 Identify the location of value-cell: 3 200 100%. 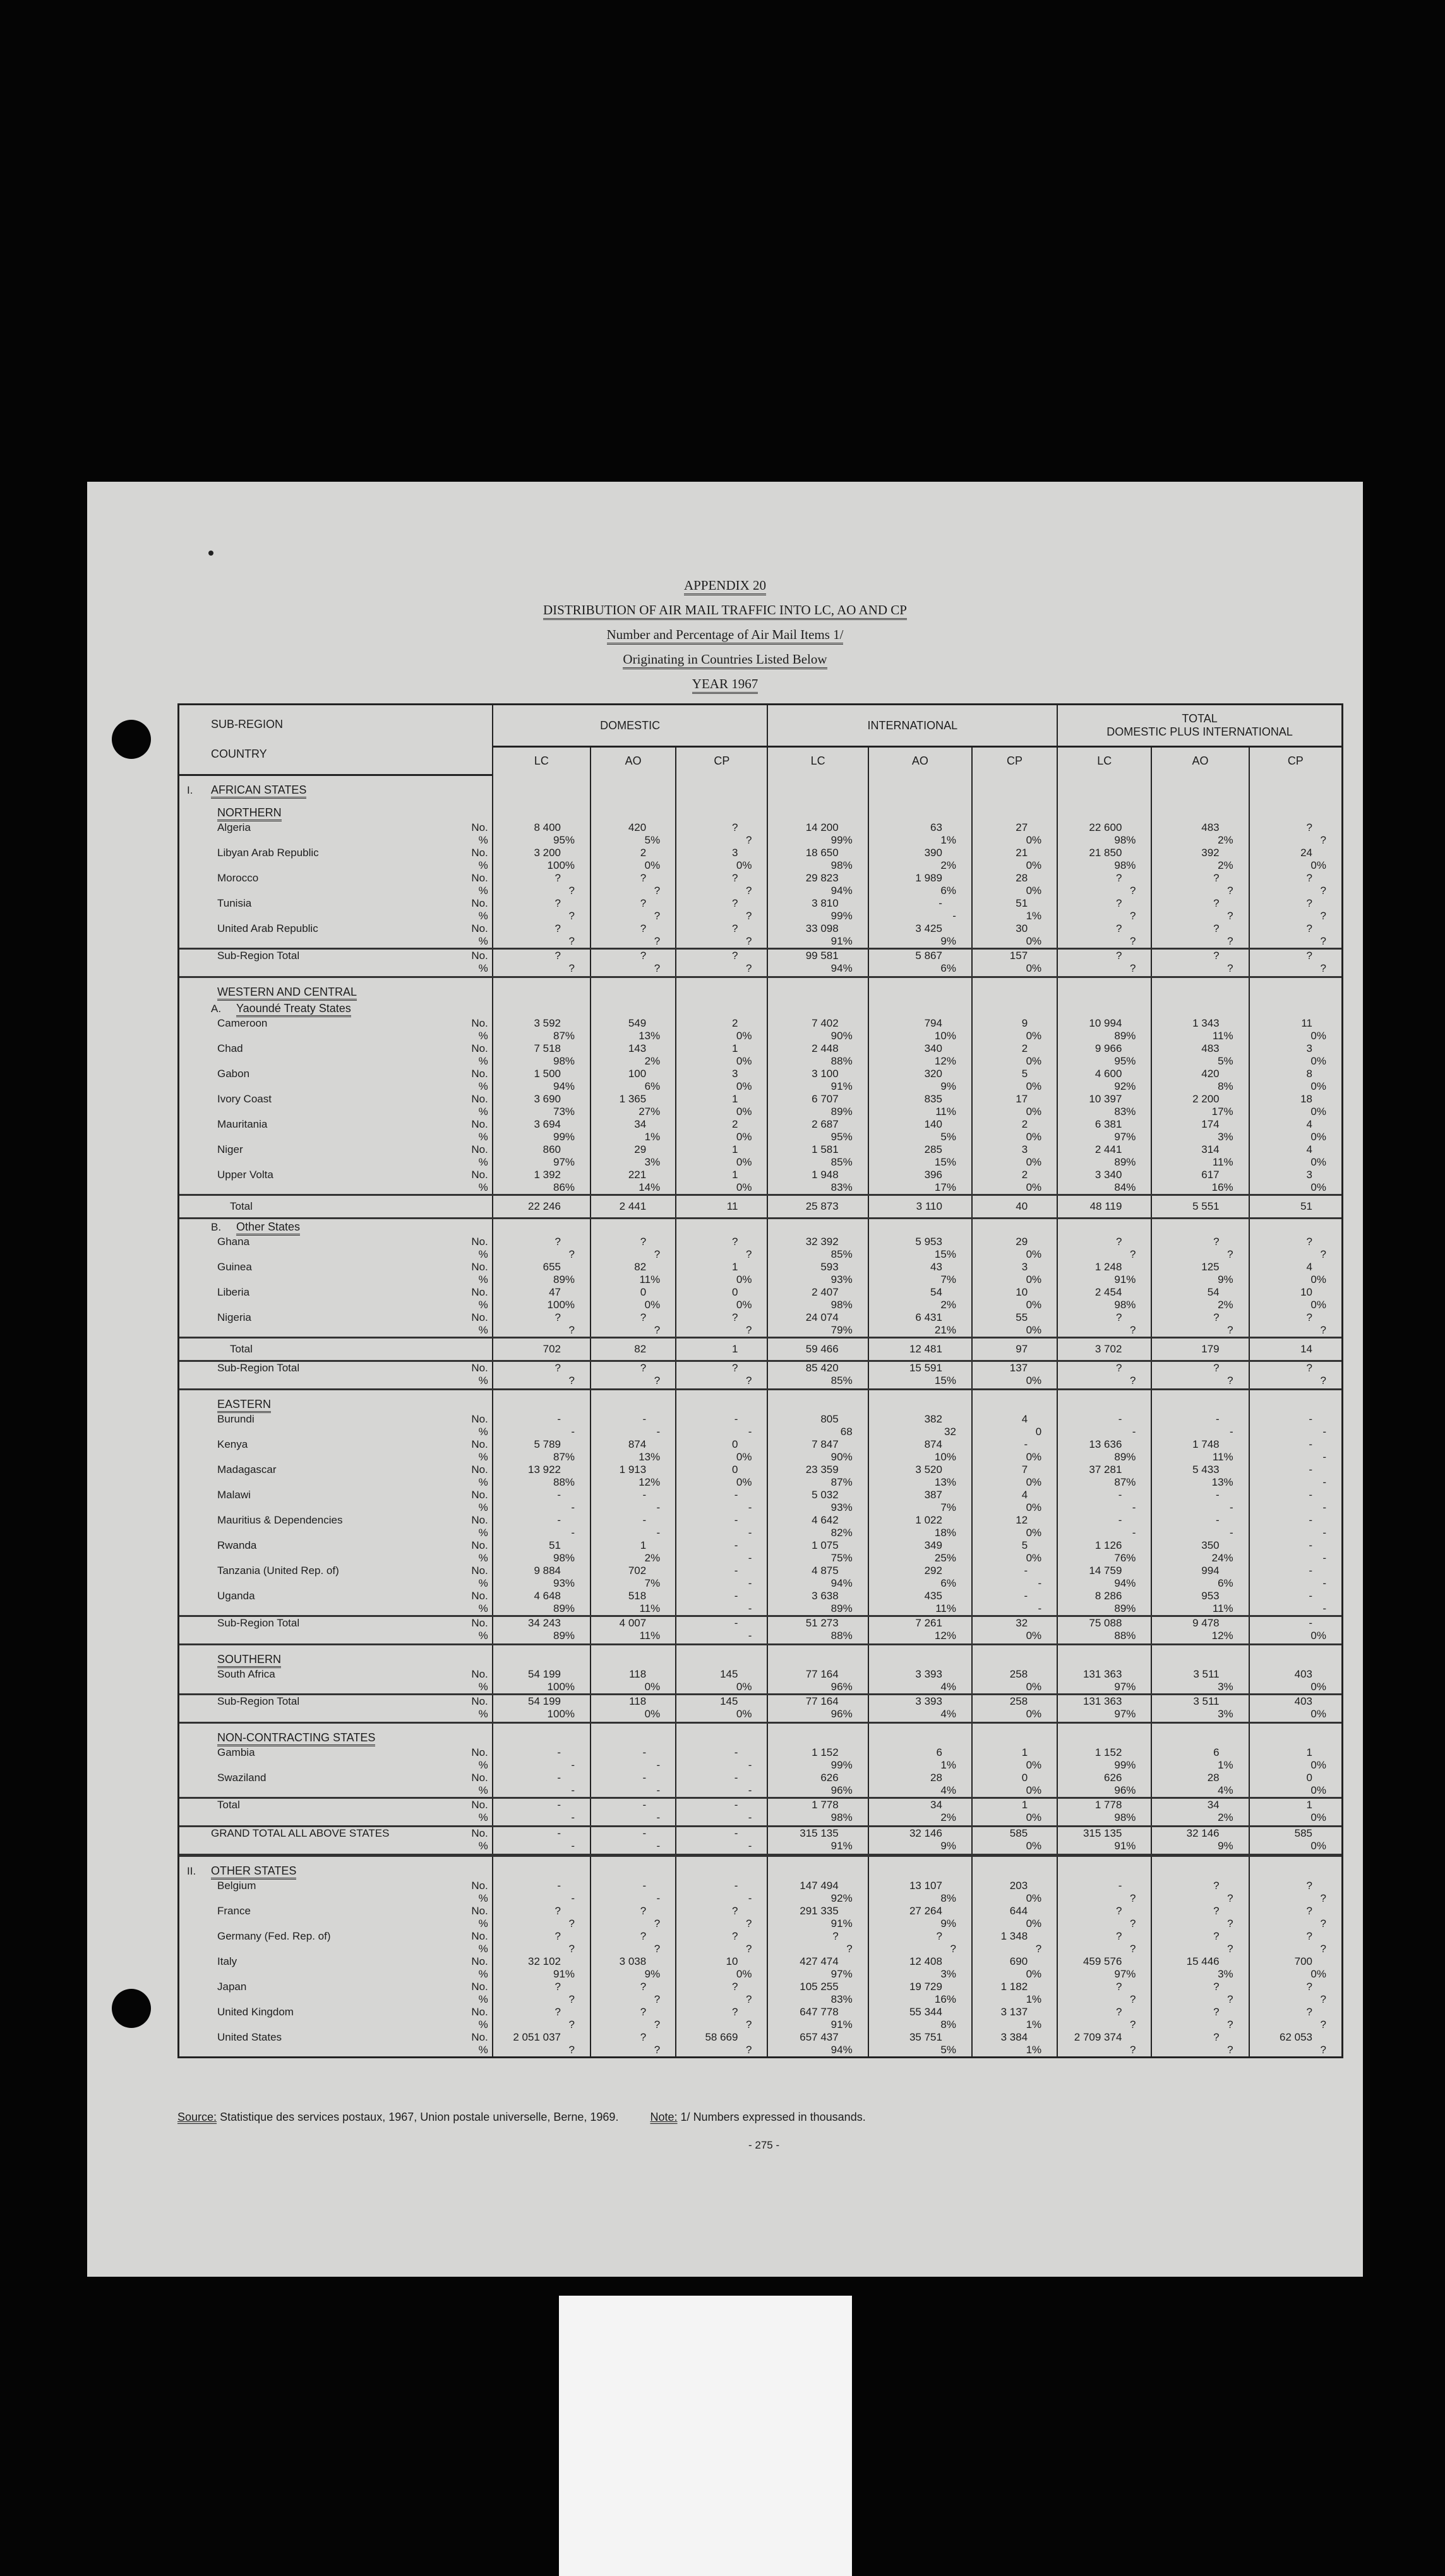
(541, 859).